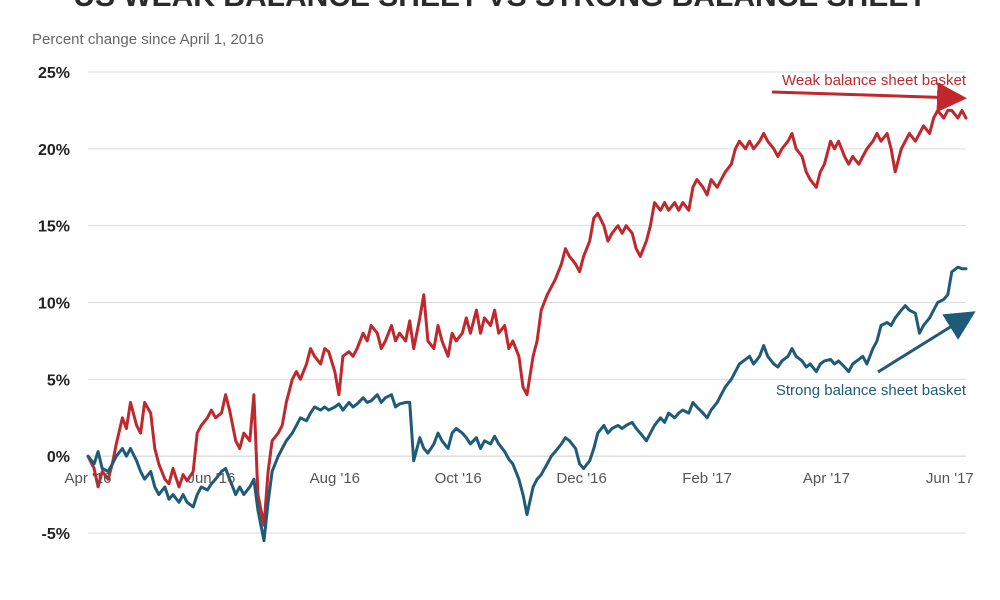  What do you see at coordinates (581, 478) in the screenshot?
I see `x-tick-label: Dec '16` at bounding box center [581, 478].